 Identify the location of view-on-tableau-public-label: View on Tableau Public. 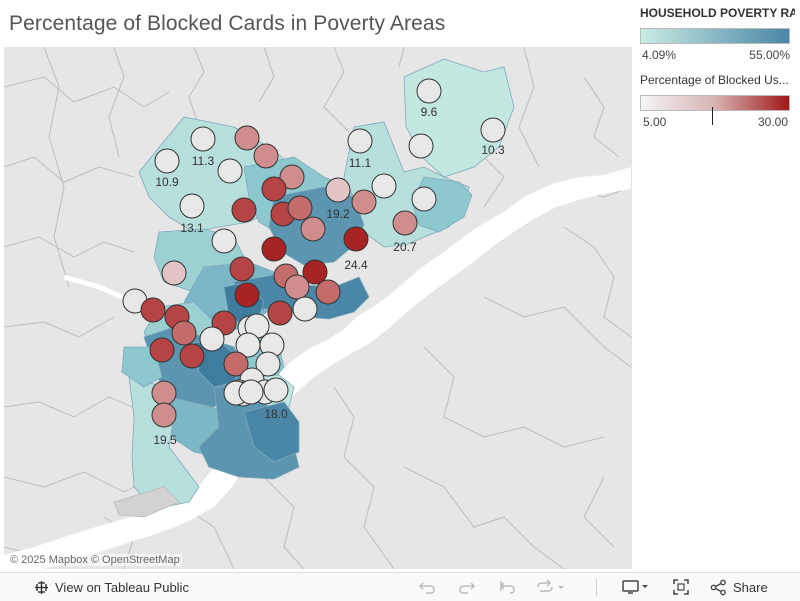
(122, 587).